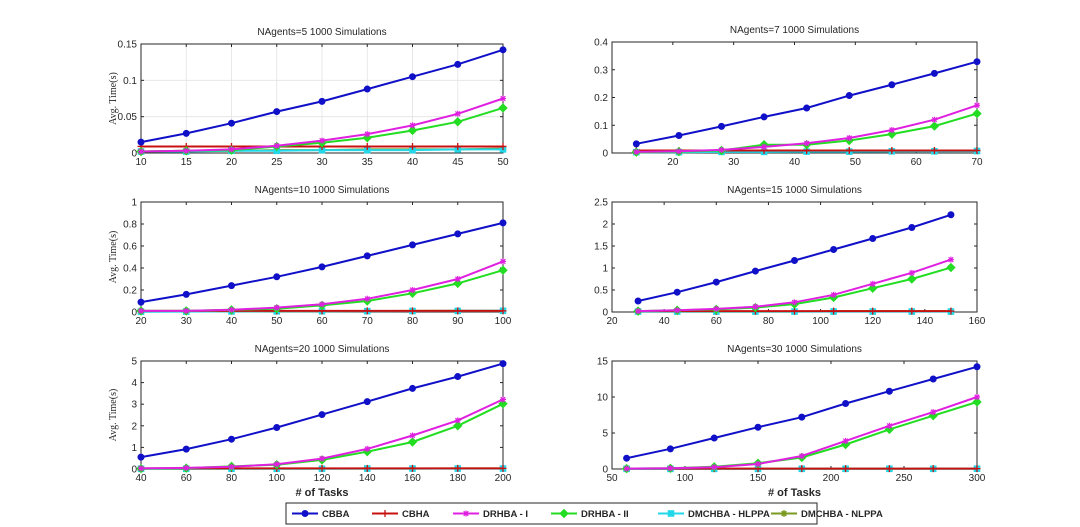 The width and height of the screenshot is (1080, 527). Describe the element at coordinates (769, 321) in the screenshot. I see `x-tick-label: 80` at that location.